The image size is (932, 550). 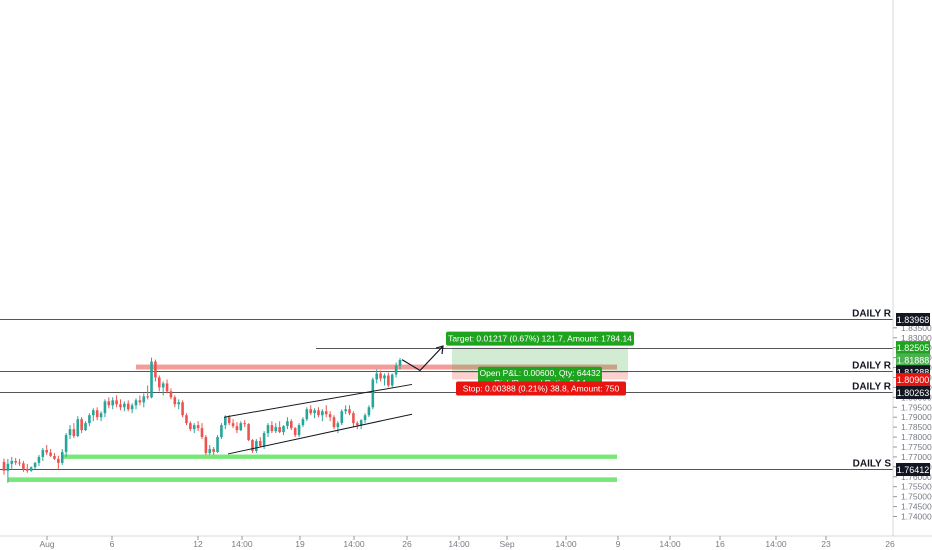 I want to click on zones-layer, so click(x=312, y=423).